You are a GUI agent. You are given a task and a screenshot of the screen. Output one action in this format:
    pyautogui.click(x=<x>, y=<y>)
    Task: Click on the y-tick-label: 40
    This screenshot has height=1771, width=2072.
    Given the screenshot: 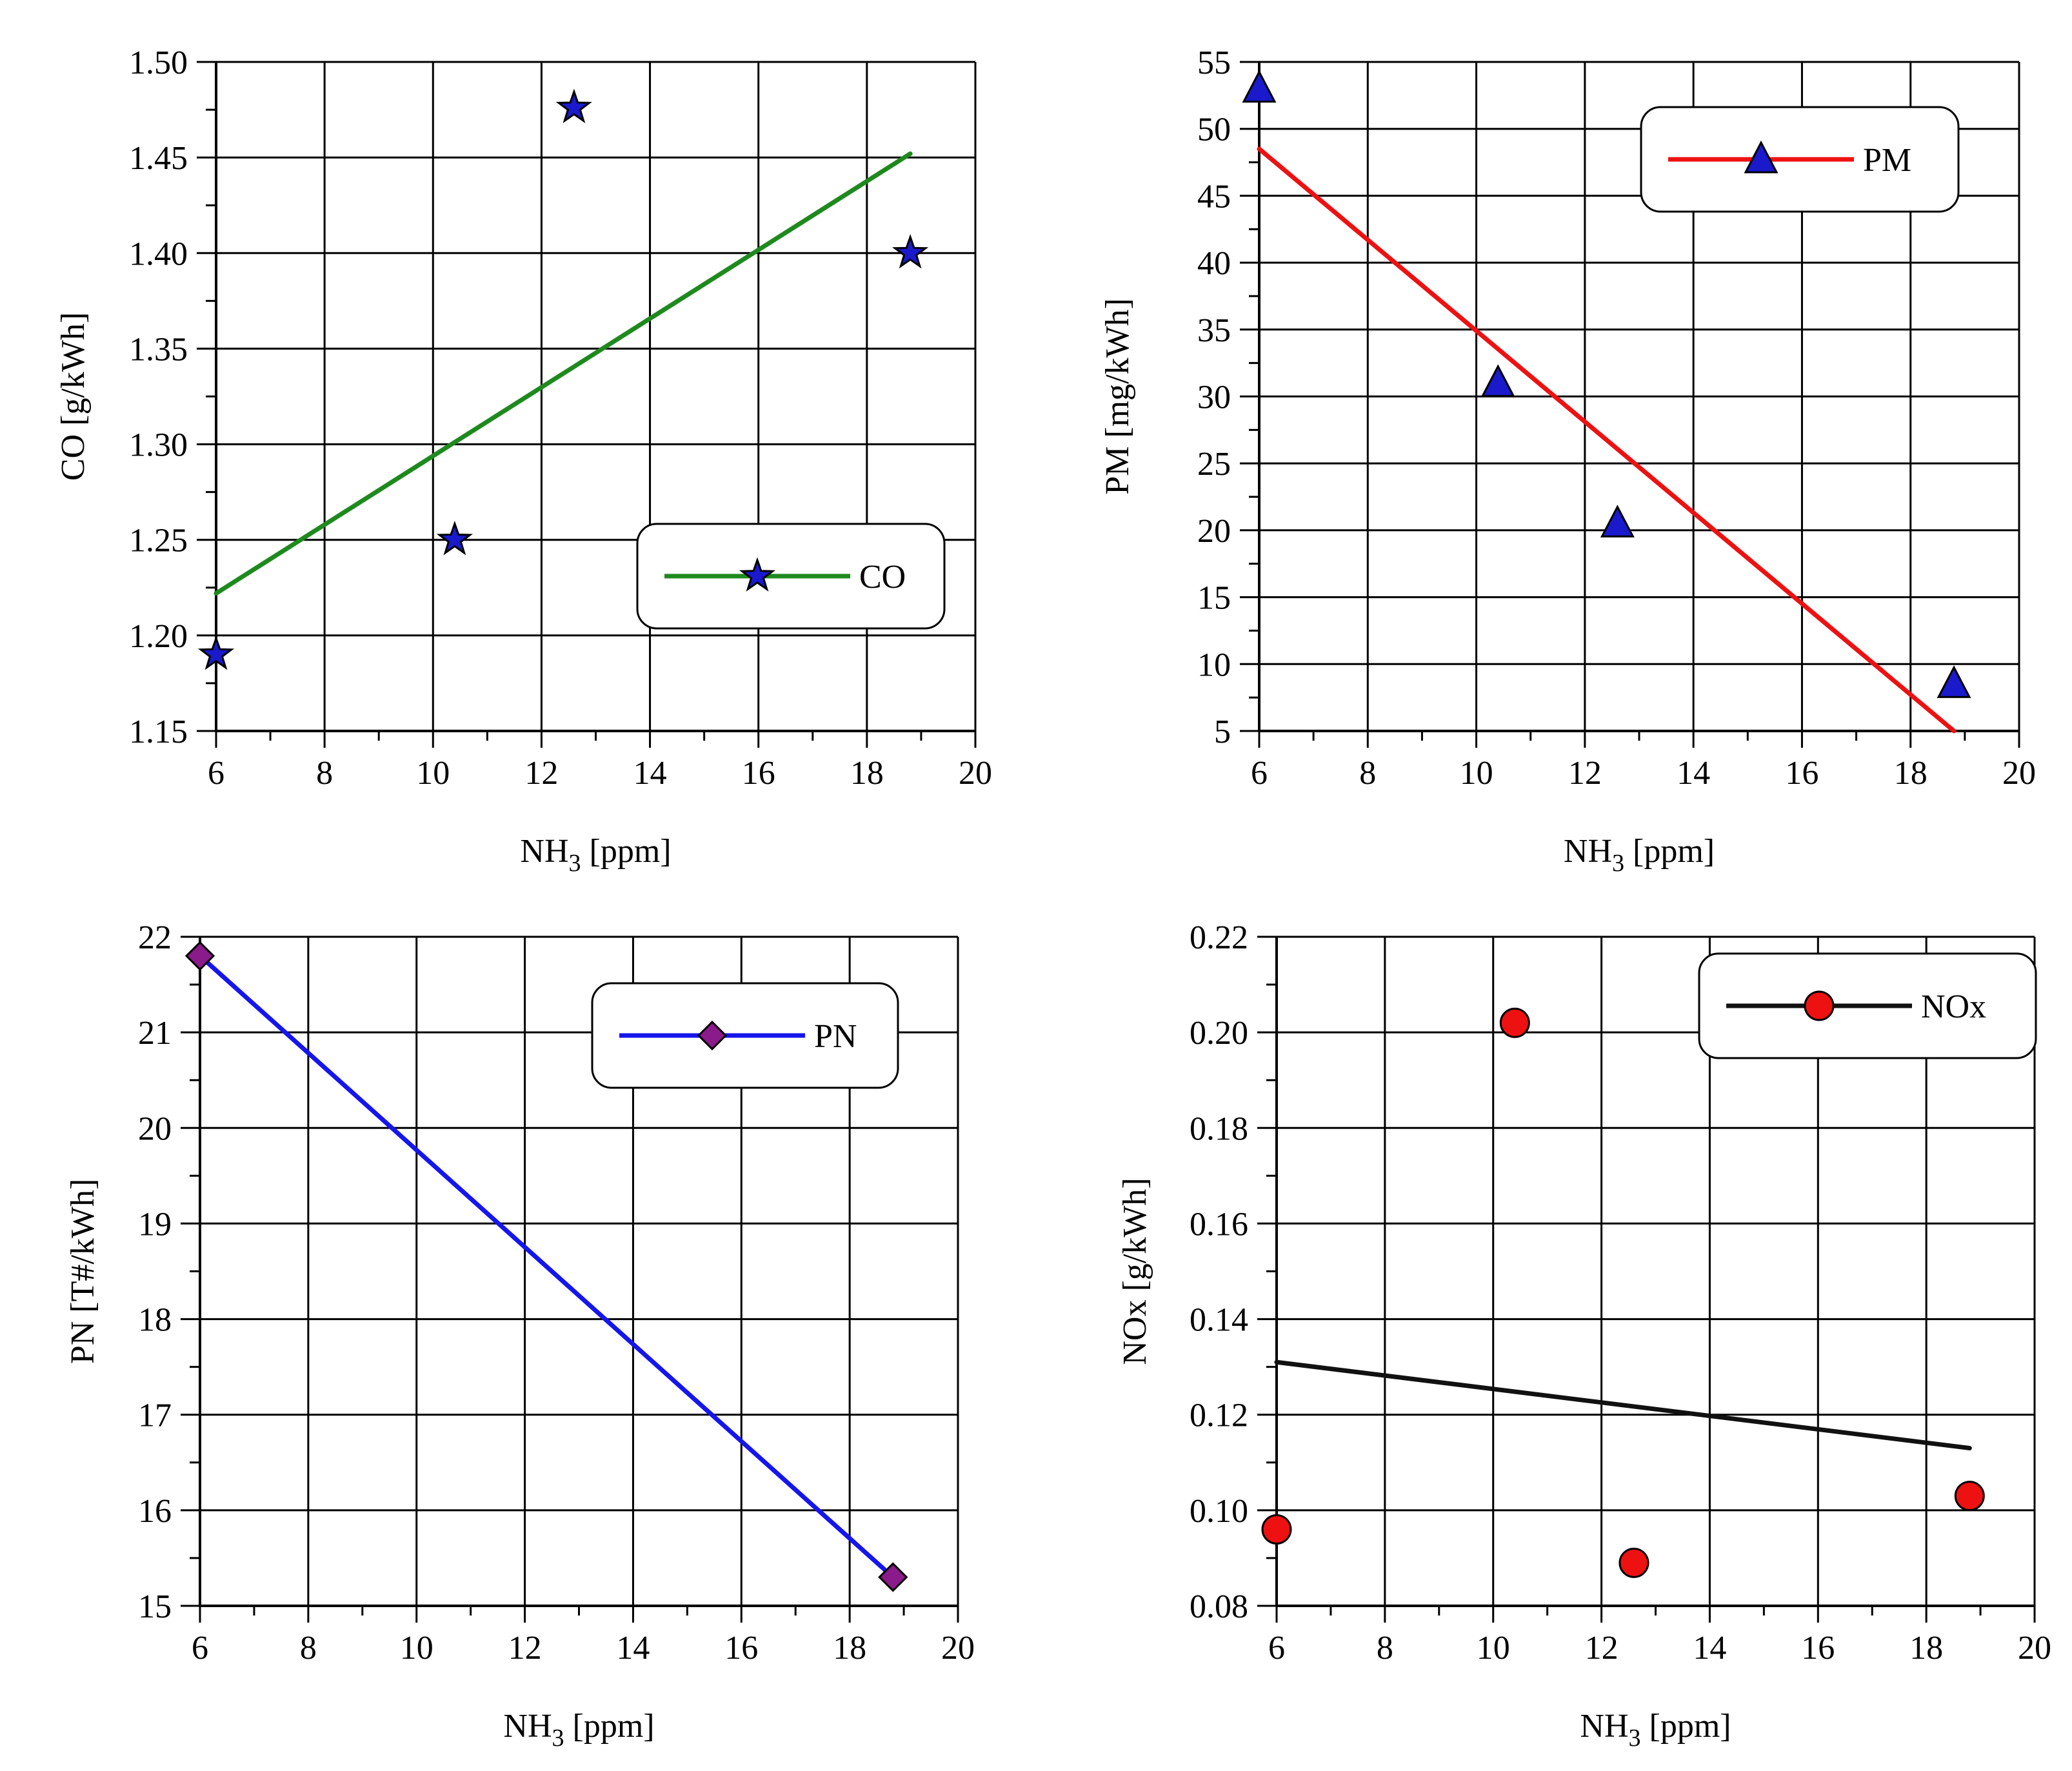 What is the action you would take?
    pyautogui.click(x=1214, y=263)
    